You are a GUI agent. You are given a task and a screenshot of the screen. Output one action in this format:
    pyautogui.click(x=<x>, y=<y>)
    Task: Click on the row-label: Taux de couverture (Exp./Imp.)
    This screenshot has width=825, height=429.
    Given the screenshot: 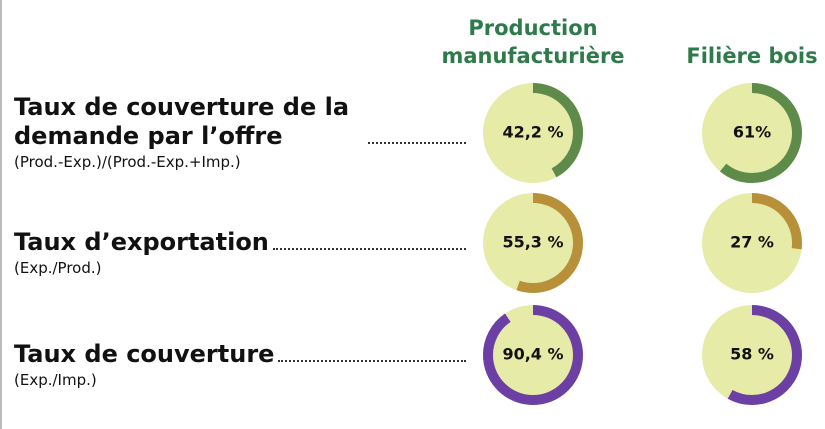 What is the action you would take?
    pyautogui.click(x=240, y=364)
    